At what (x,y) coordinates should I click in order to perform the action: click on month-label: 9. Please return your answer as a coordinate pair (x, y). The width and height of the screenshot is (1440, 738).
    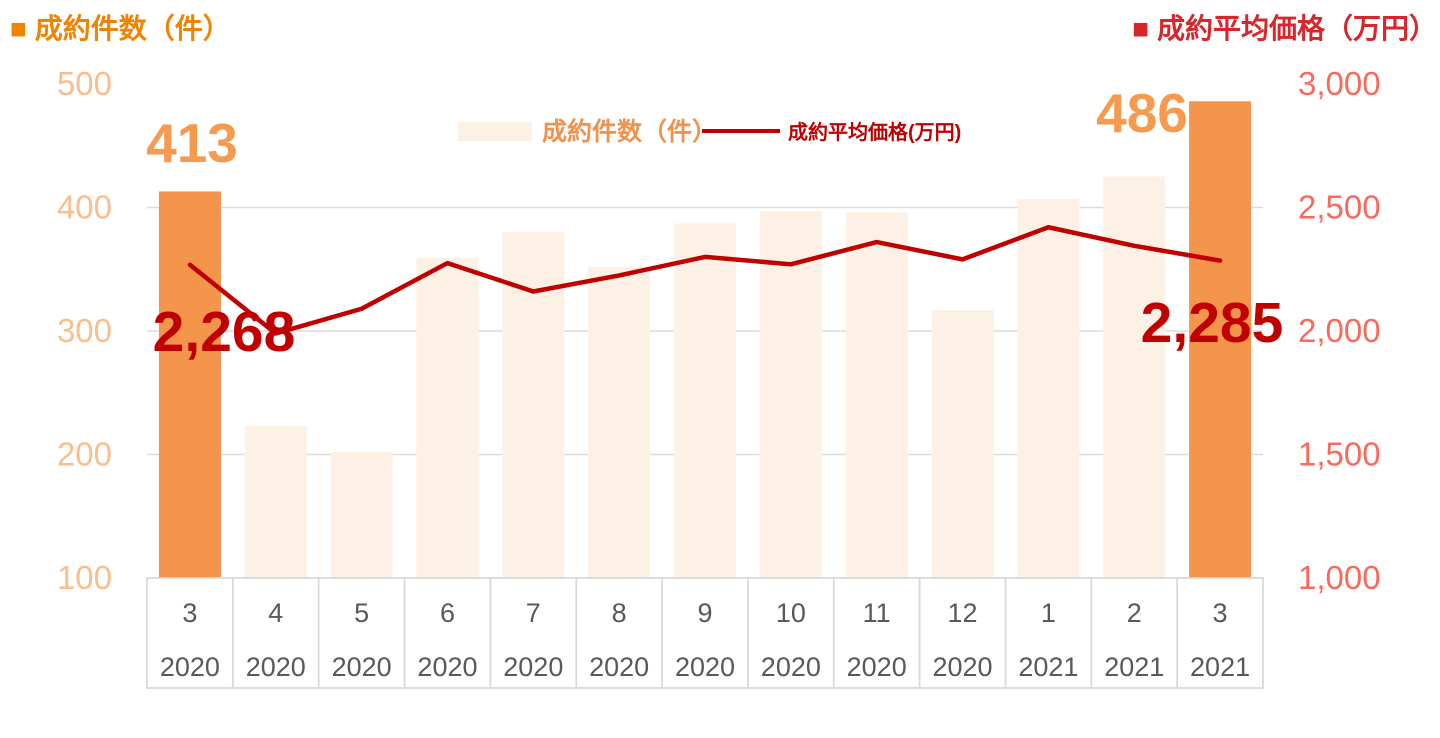
    Looking at the image, I should click on (704, 613).